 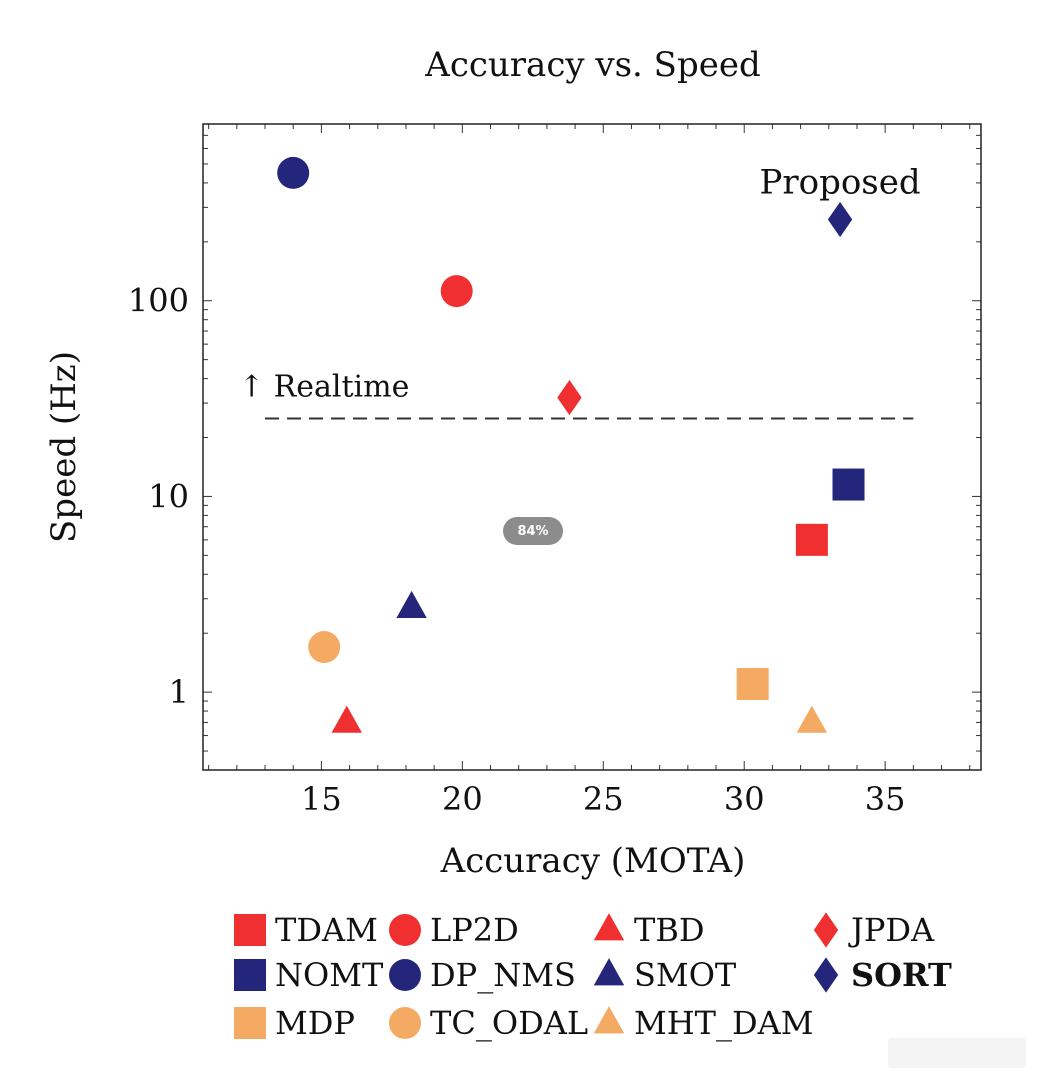 What do you see at coordinates (158, 301) in the screenshot?
I see `y-tick-label: 100` at bounding box center [158, 301].